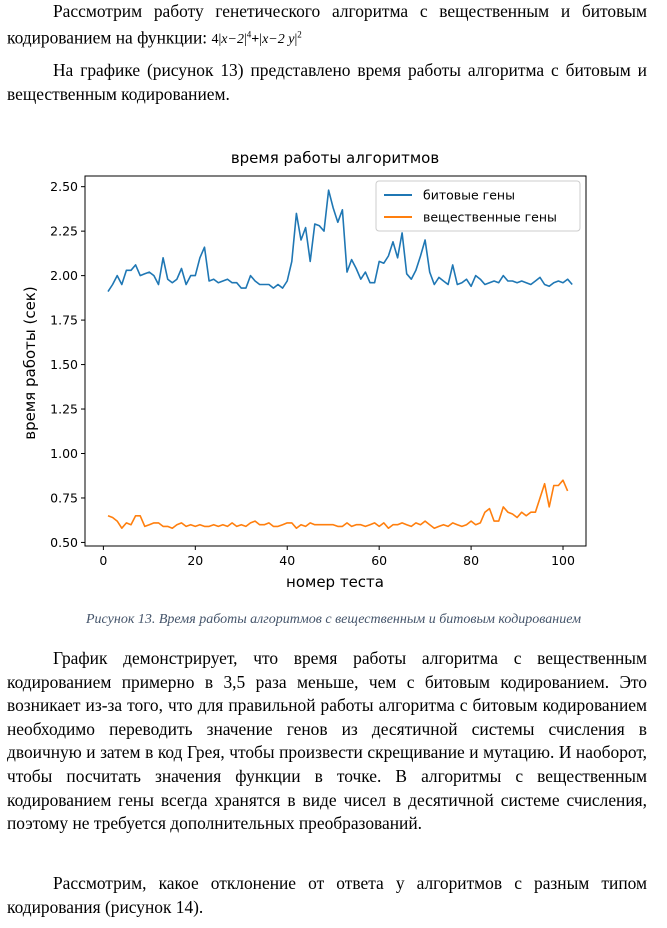 This screenshot has height=928, width=667. Describe the element at coordinates (335, 158) in the screenshot. I see `chart-title: время работы алгоритмов` at that location.